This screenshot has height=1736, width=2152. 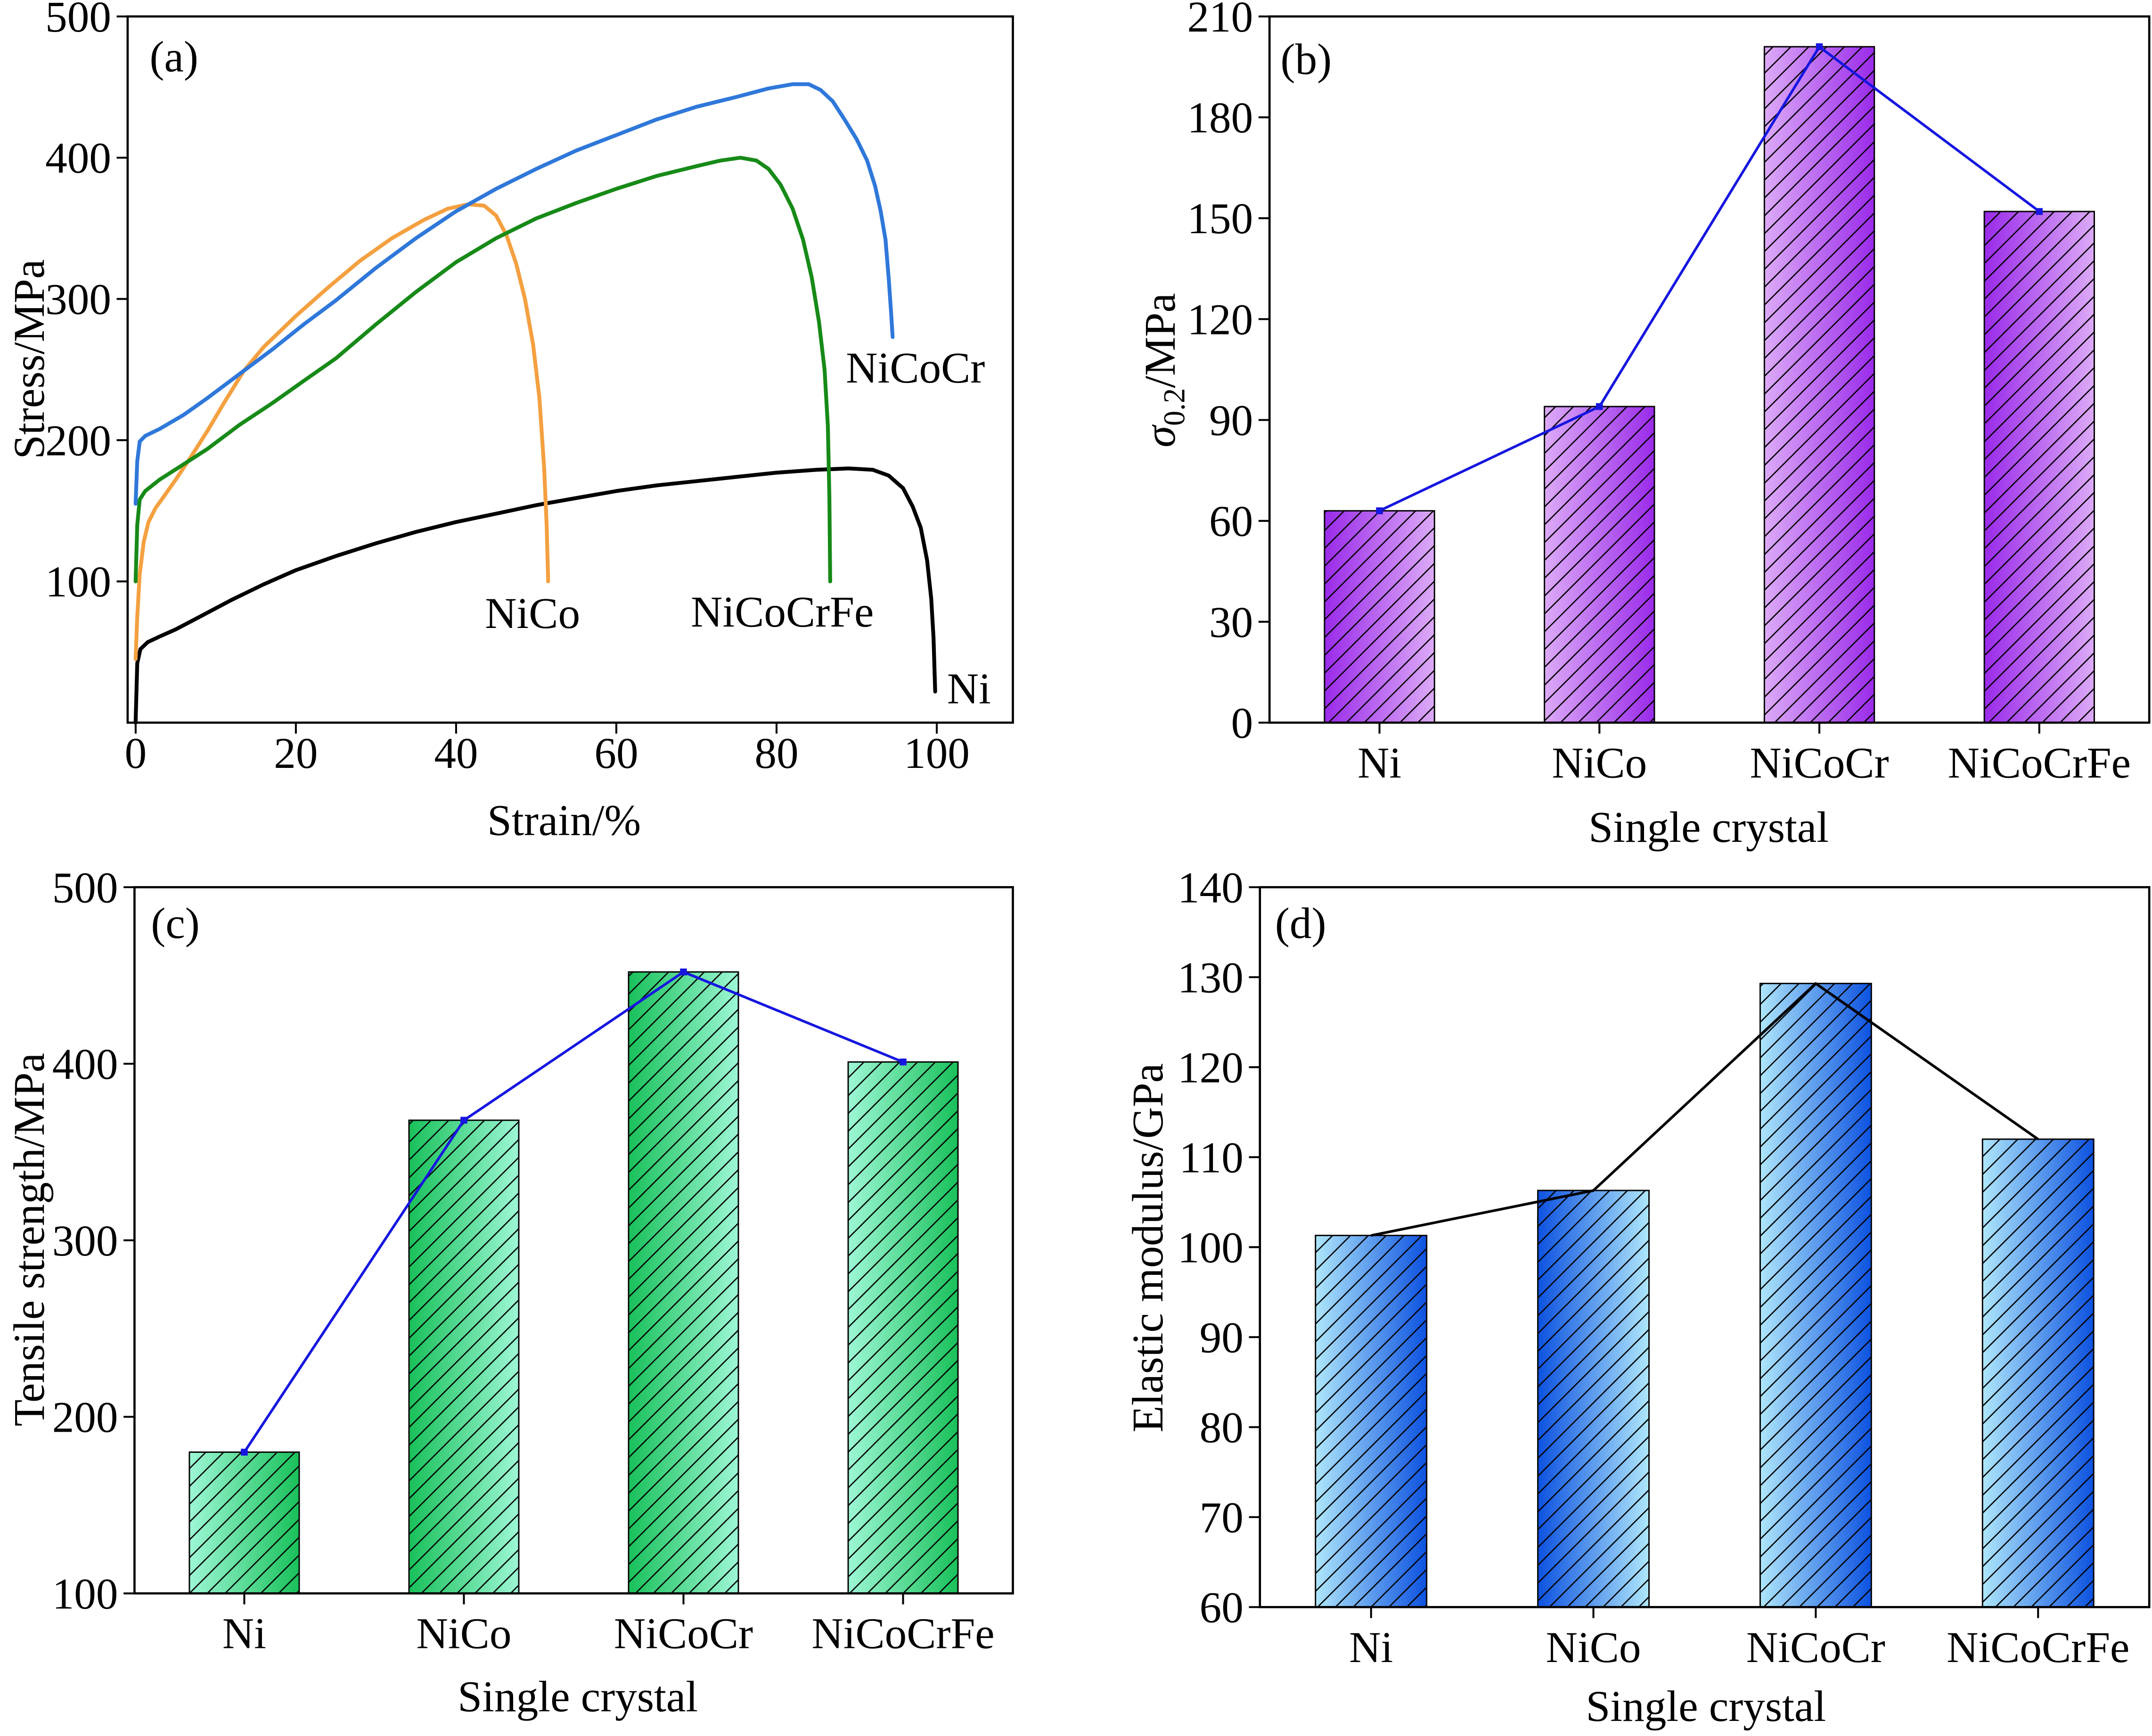 I want to click on y-tick-label: 0, so click(x=1242, y=723).